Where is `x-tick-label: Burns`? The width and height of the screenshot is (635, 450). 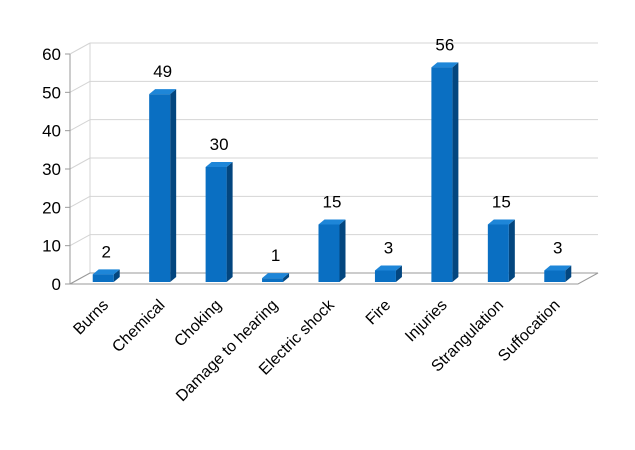
x-tick-label: Burns is located at coordinates (91, 318).